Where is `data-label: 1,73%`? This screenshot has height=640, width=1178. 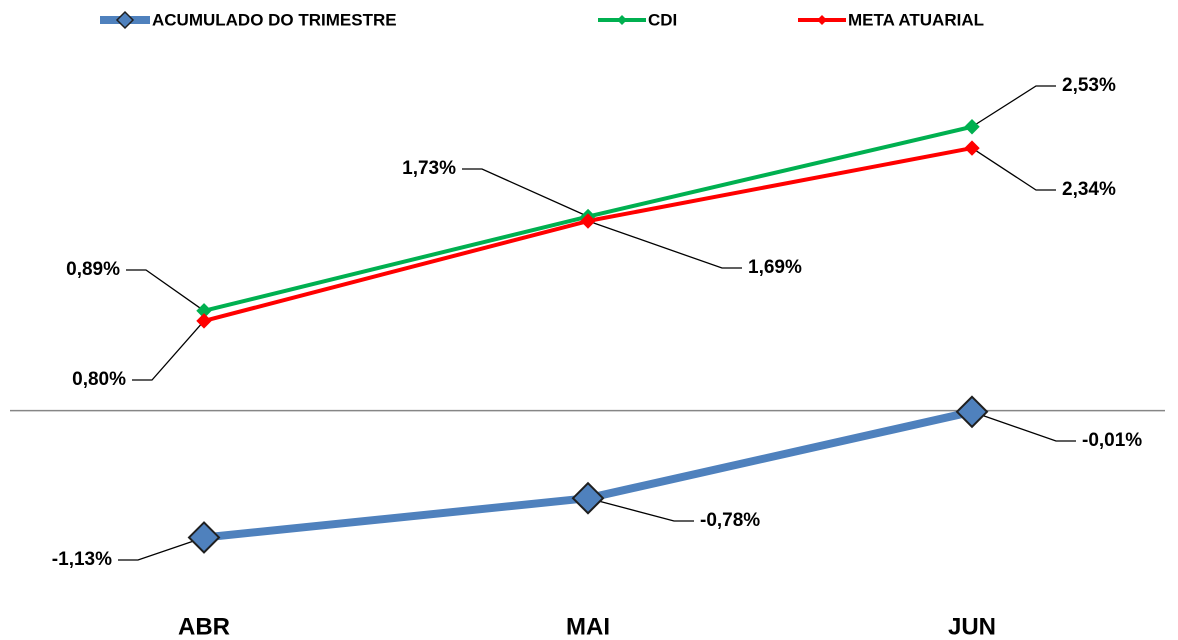 data-label: 1,73% is located at coordinates (429, 168).